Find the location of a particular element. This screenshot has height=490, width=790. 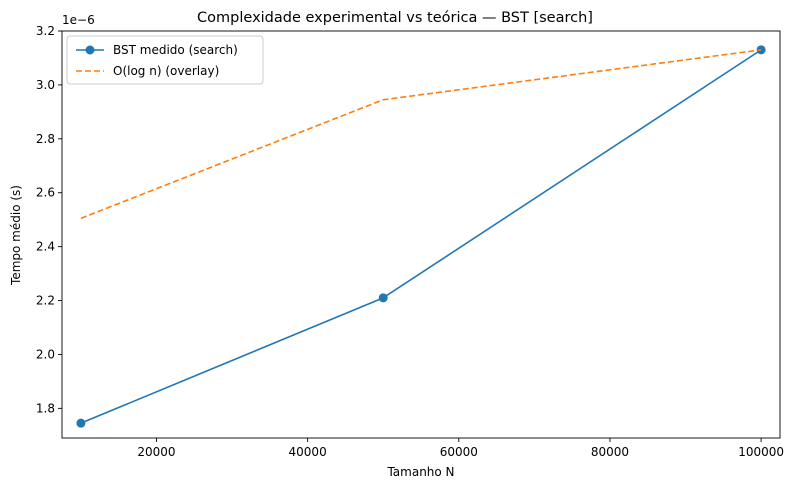

legend-box is located at coordinates (165, 60).